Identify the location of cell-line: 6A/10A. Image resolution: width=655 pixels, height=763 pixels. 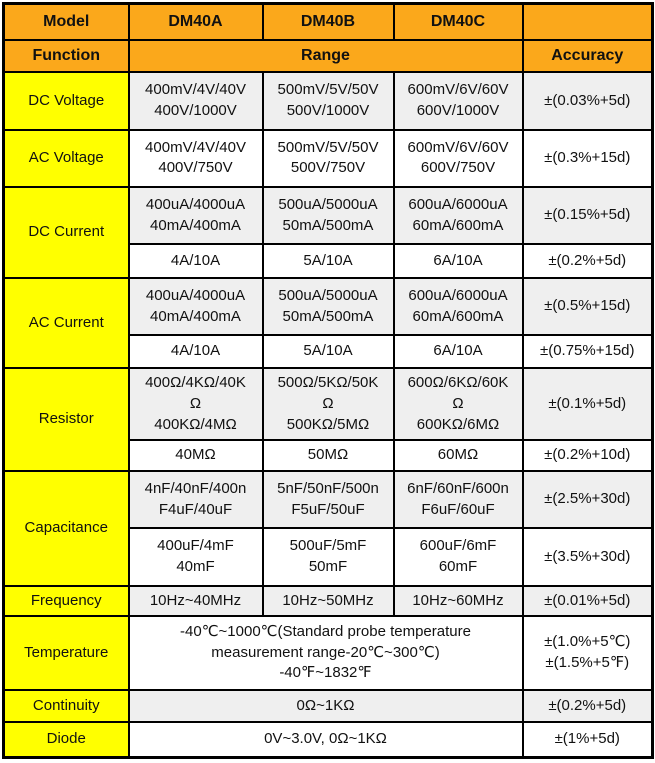
(458, 351).